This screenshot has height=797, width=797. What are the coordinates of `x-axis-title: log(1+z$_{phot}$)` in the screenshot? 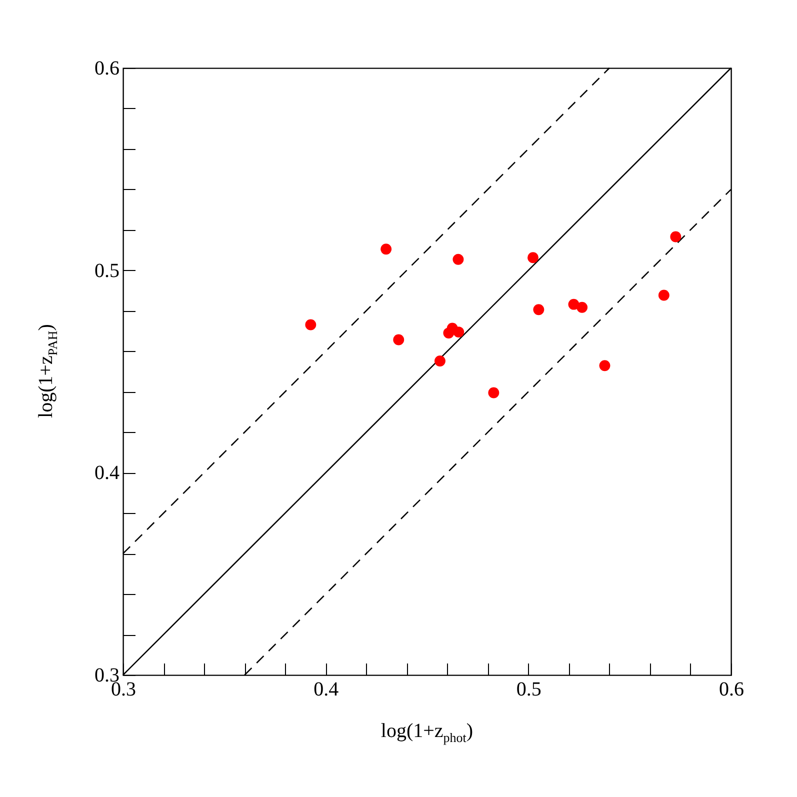 It's located at (427, 733).